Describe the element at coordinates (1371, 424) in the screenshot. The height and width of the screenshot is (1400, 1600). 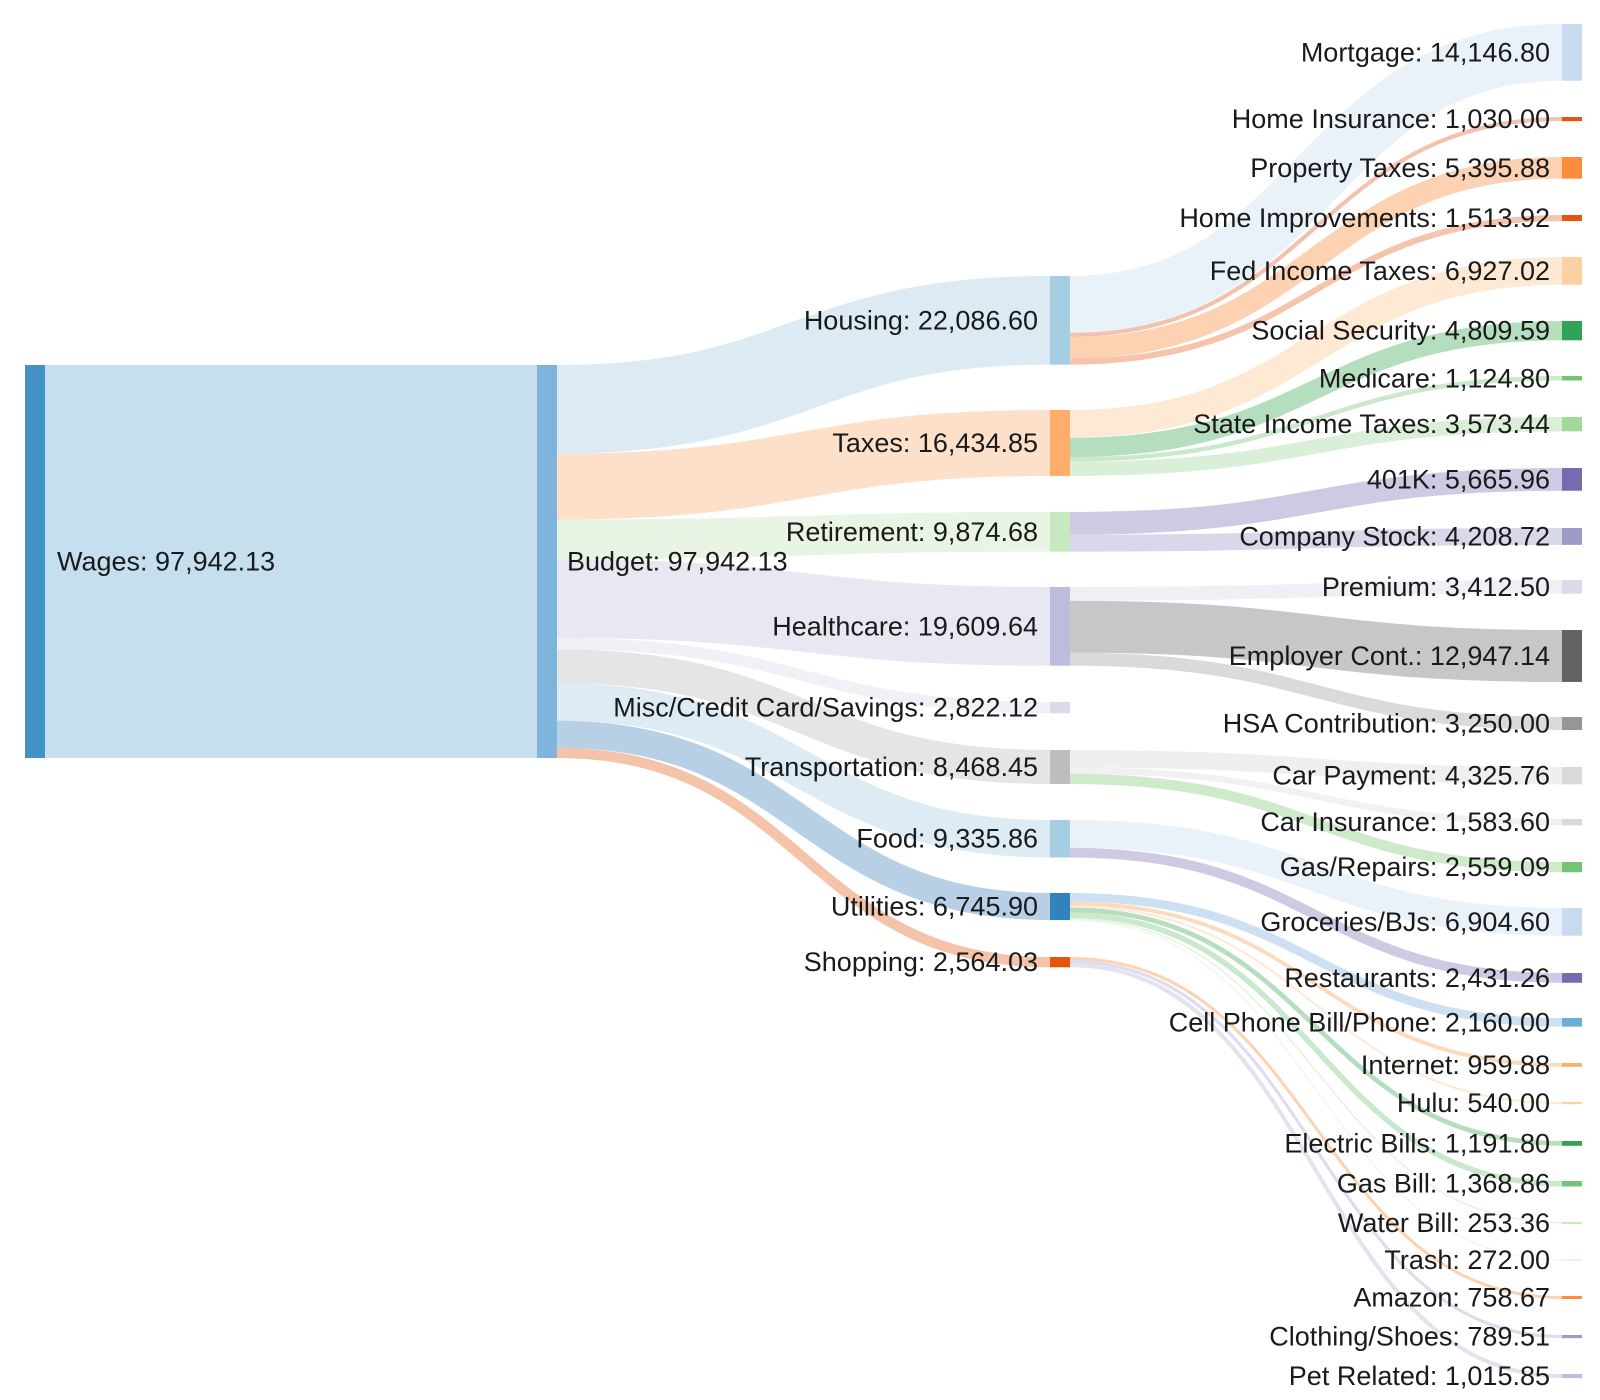
I see `label-state_tax: State Income Taxes: 3,573.44` at that location.